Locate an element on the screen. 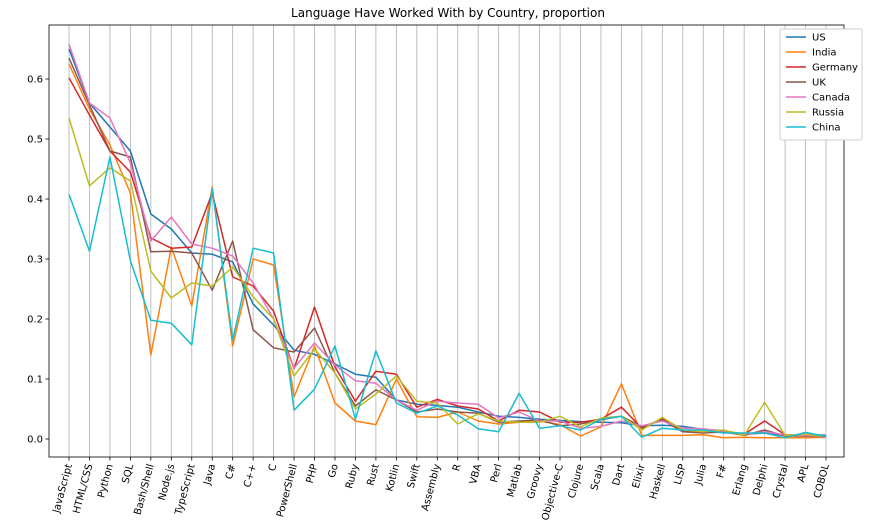  x-tick-label: Elixir is located at coordinates (639, 476).